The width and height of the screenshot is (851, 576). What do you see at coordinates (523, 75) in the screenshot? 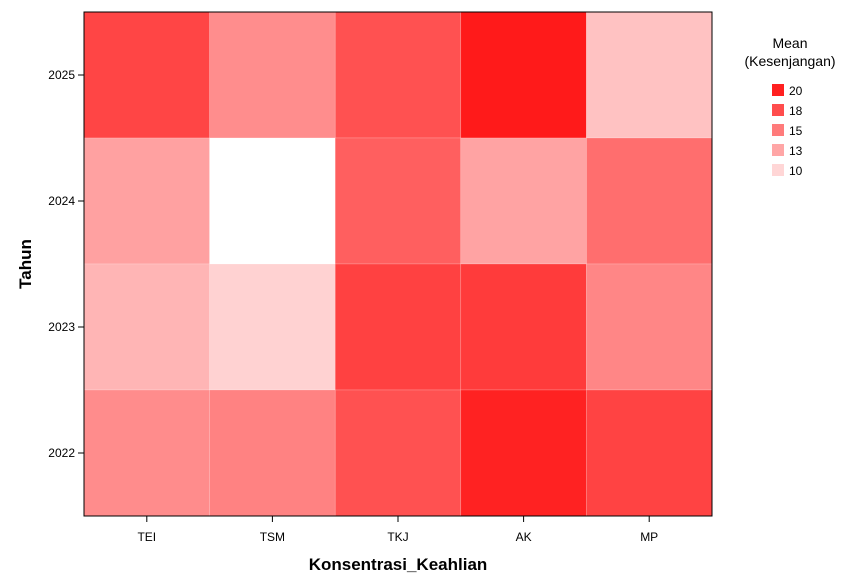
I see `heatmap-cell-2025-ak` at bounding box center [523, 75].